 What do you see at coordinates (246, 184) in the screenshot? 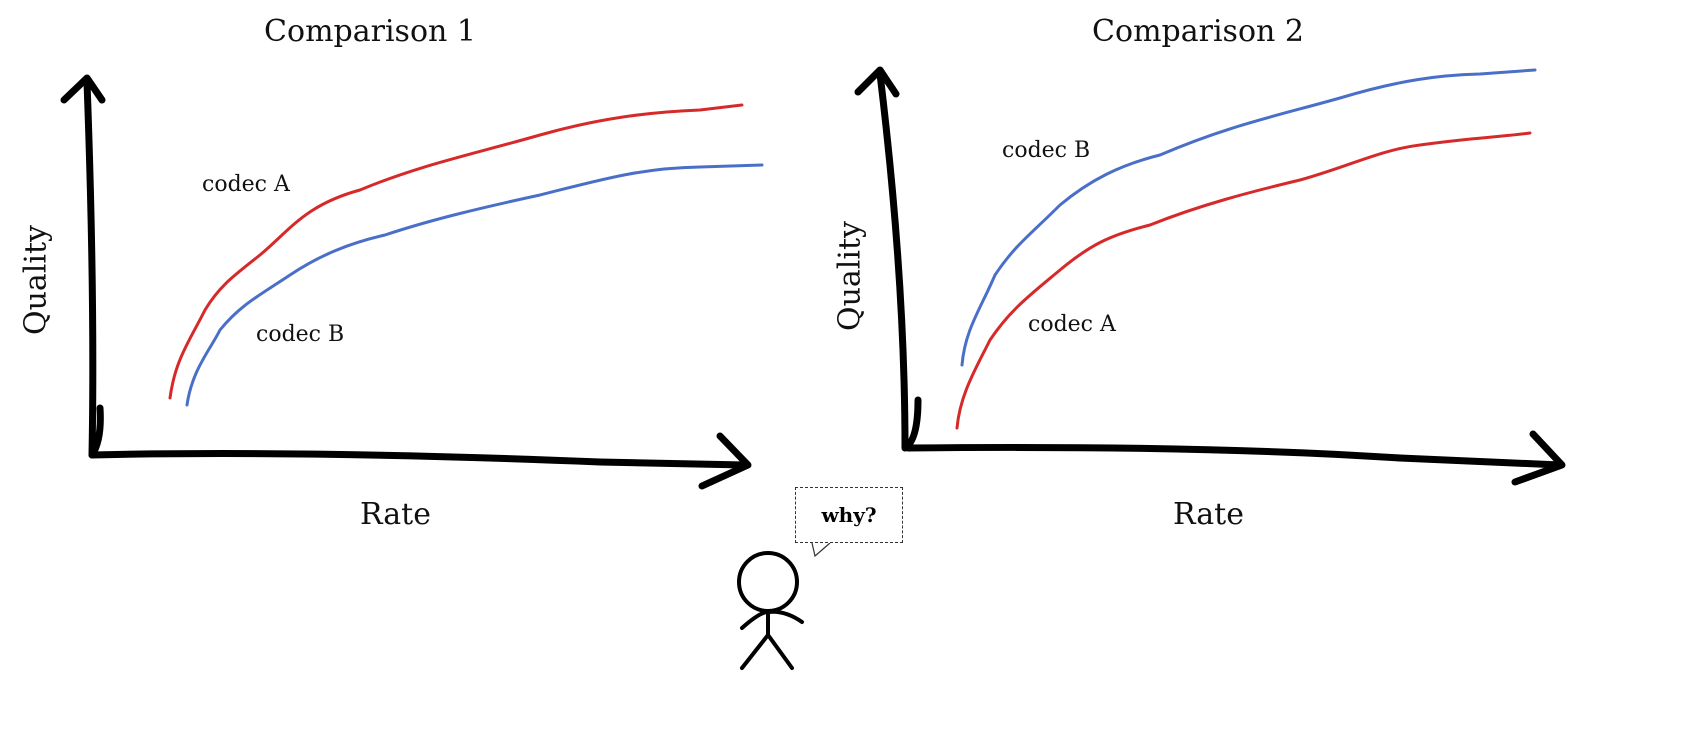
I see `panel-1-codec-a-label: codec A` at bounding box center [246, 184].